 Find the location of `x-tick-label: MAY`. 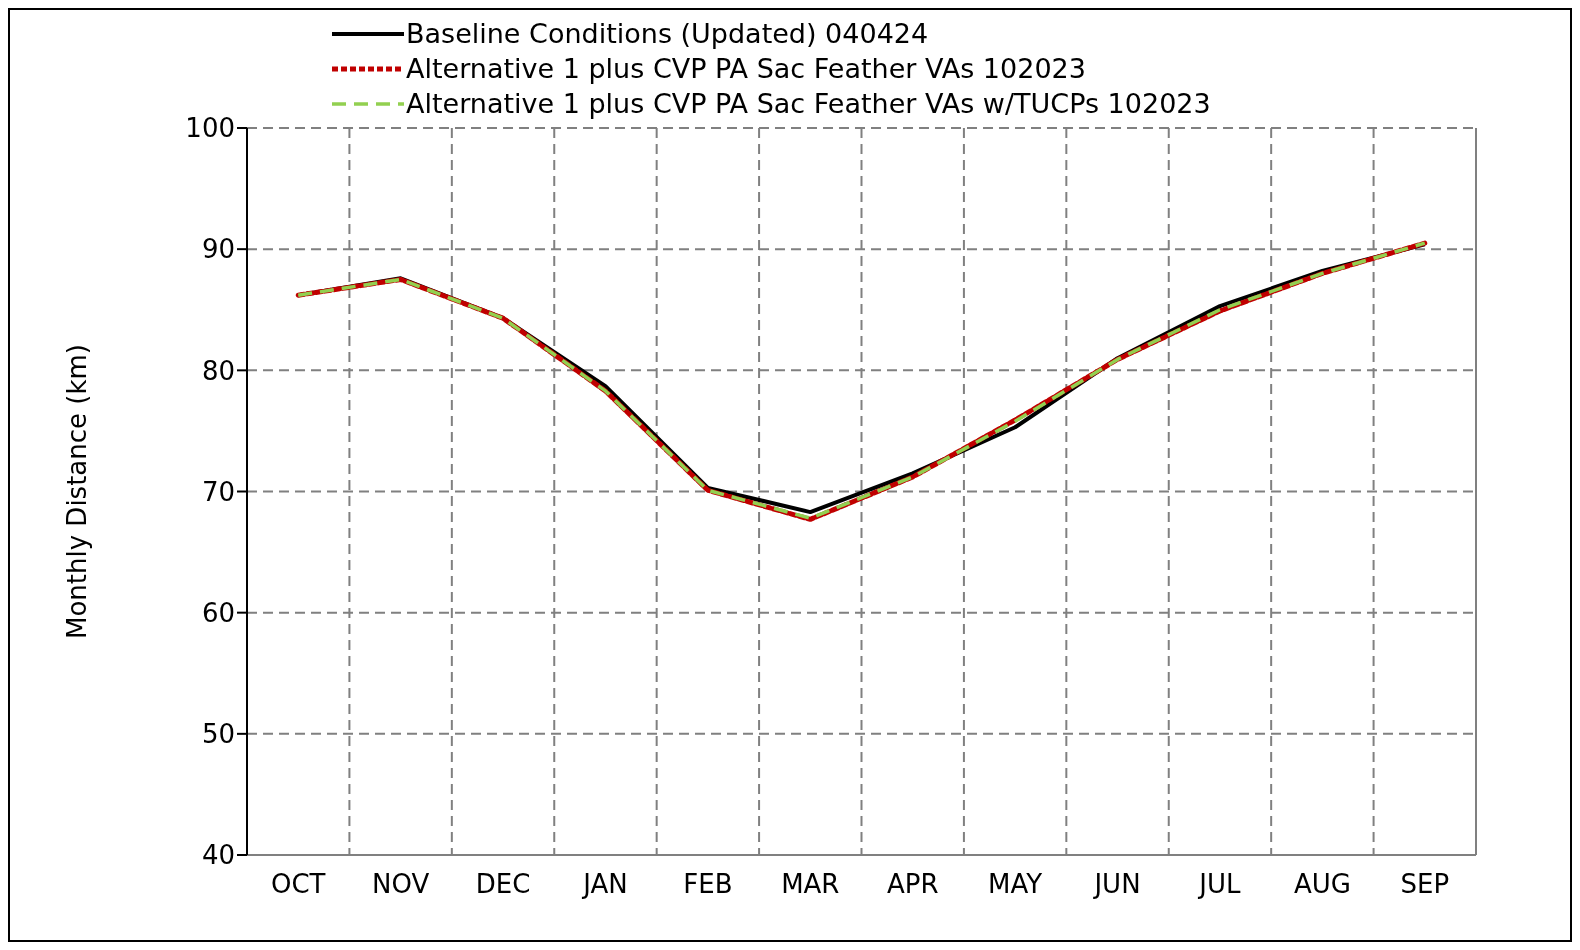

x-tick-label: MAY is located at coordinates (1015, 884).